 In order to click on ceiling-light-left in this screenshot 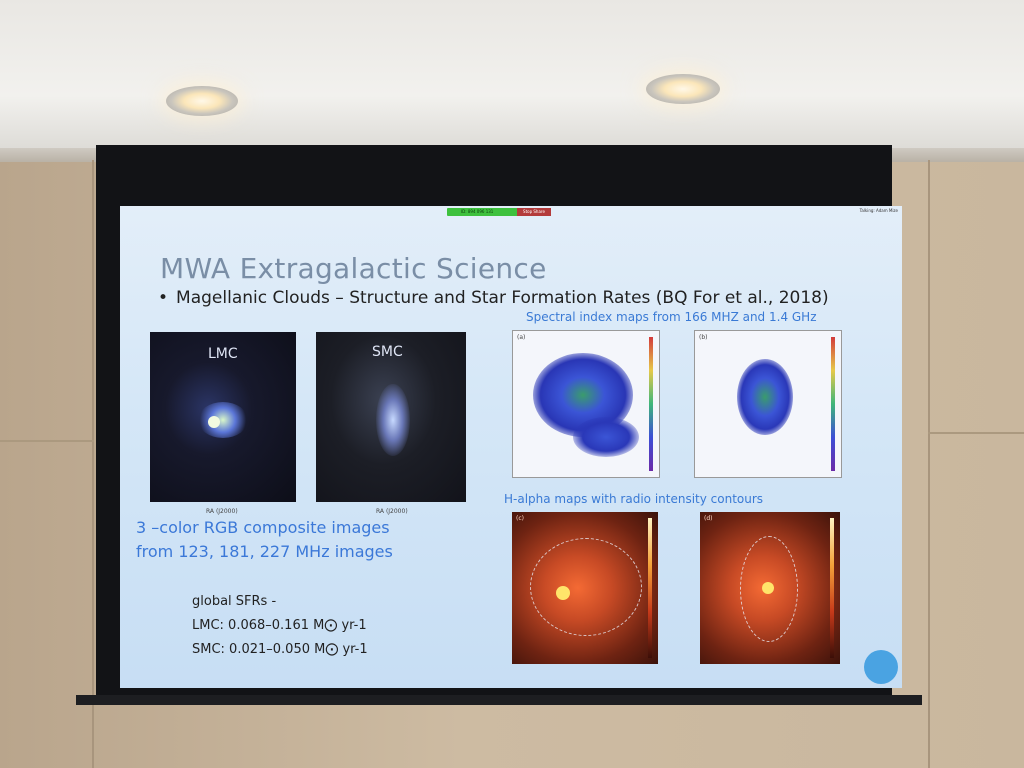, I will do `click(202, 101)`.